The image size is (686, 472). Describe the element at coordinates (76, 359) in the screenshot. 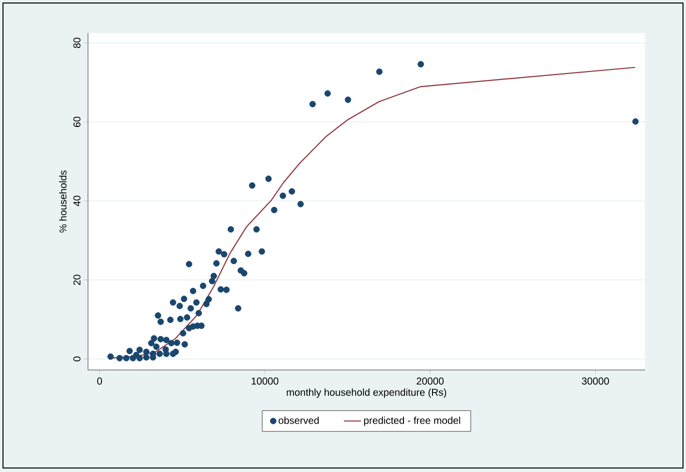

I see `y-tick-label: 0` at that location.